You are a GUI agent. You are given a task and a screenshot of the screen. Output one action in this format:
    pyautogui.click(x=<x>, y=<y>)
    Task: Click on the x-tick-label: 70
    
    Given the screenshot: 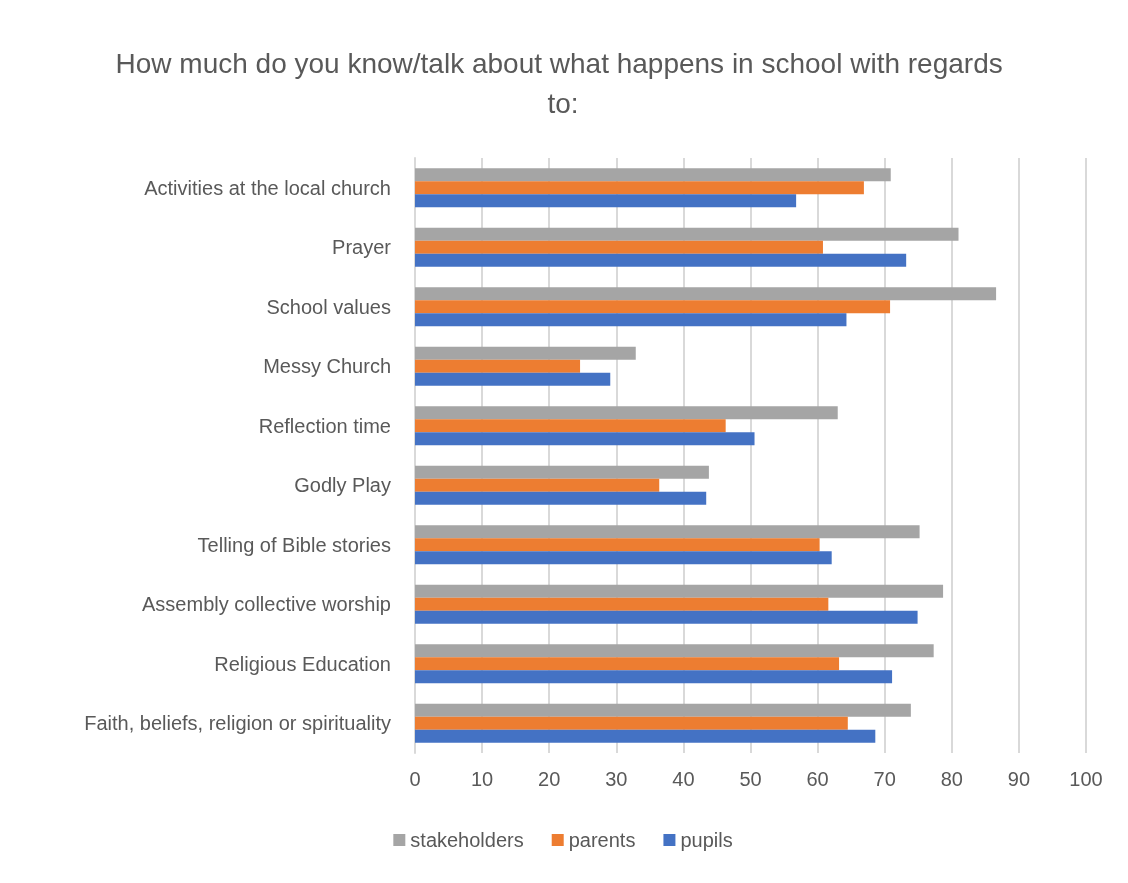 What is the action you would take?
    pyautogui.click(x=884, y=779)
    